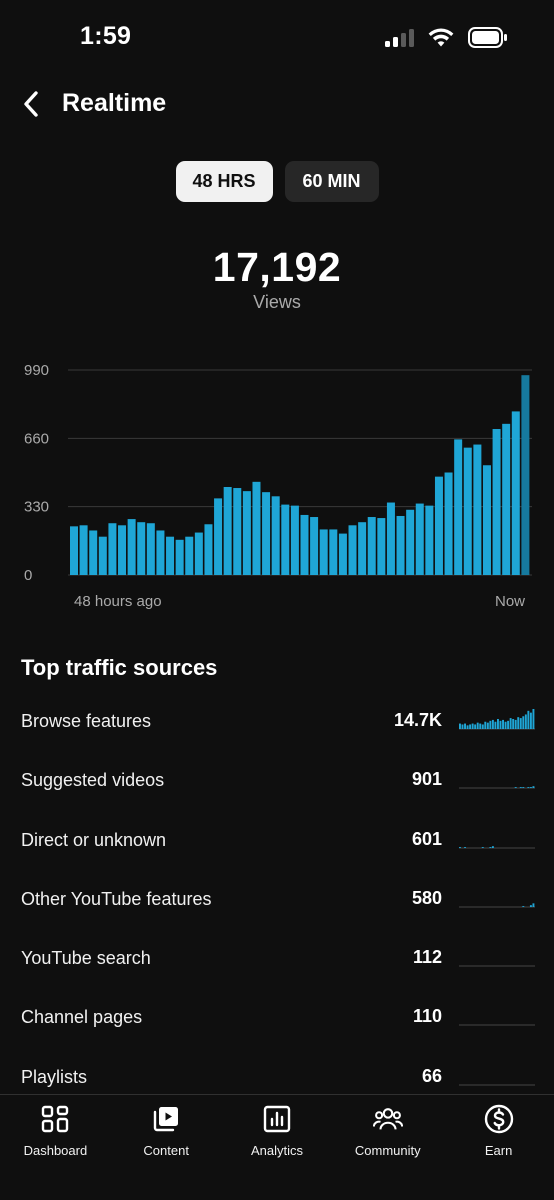  I want to click on traffic-source-sparkline, so click(497, 787).